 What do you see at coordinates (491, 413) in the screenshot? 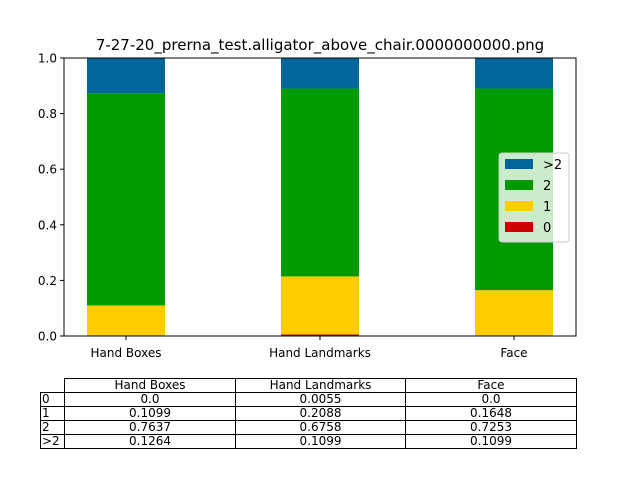
I see `table-cell: 0.1648` at bounding box center [491, 413].